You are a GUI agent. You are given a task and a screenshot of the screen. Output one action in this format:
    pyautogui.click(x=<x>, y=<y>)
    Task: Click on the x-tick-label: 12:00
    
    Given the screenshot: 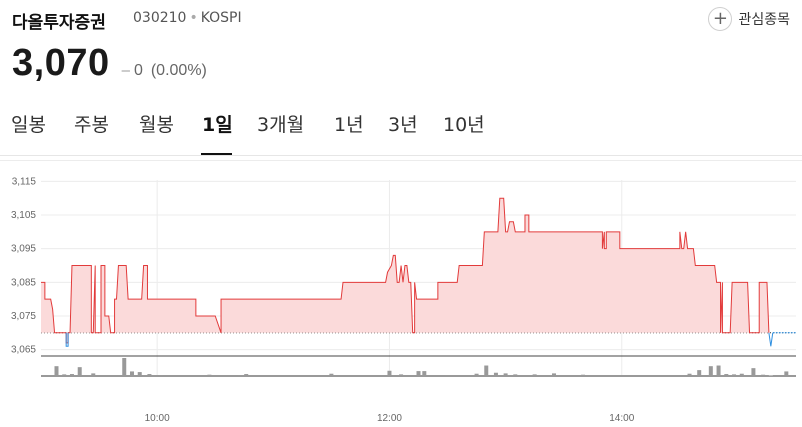 What is the action you would take?
    pyautogui.click(x=389, y=418)
    